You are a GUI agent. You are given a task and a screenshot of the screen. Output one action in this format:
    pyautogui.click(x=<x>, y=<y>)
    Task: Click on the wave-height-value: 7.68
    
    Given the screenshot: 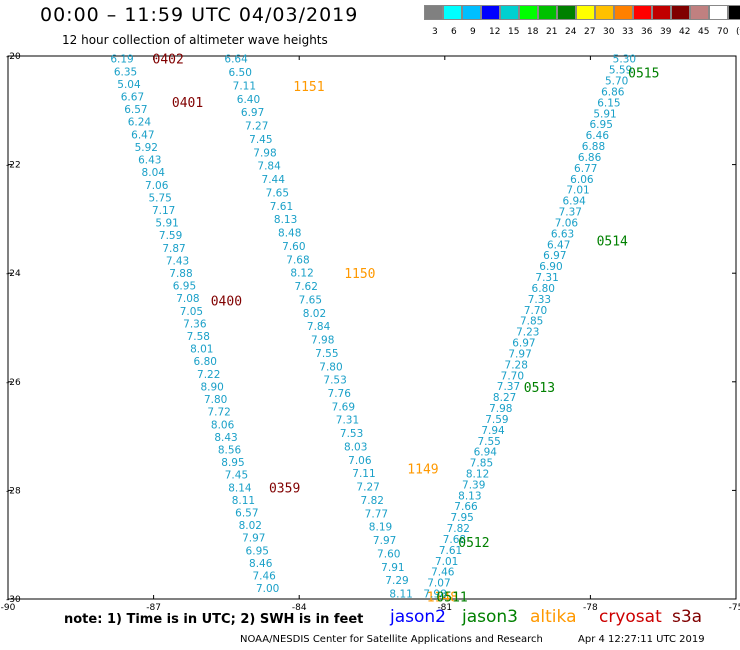 What is the action you would take?
    pyautogui.click(x=454, y=540)
    